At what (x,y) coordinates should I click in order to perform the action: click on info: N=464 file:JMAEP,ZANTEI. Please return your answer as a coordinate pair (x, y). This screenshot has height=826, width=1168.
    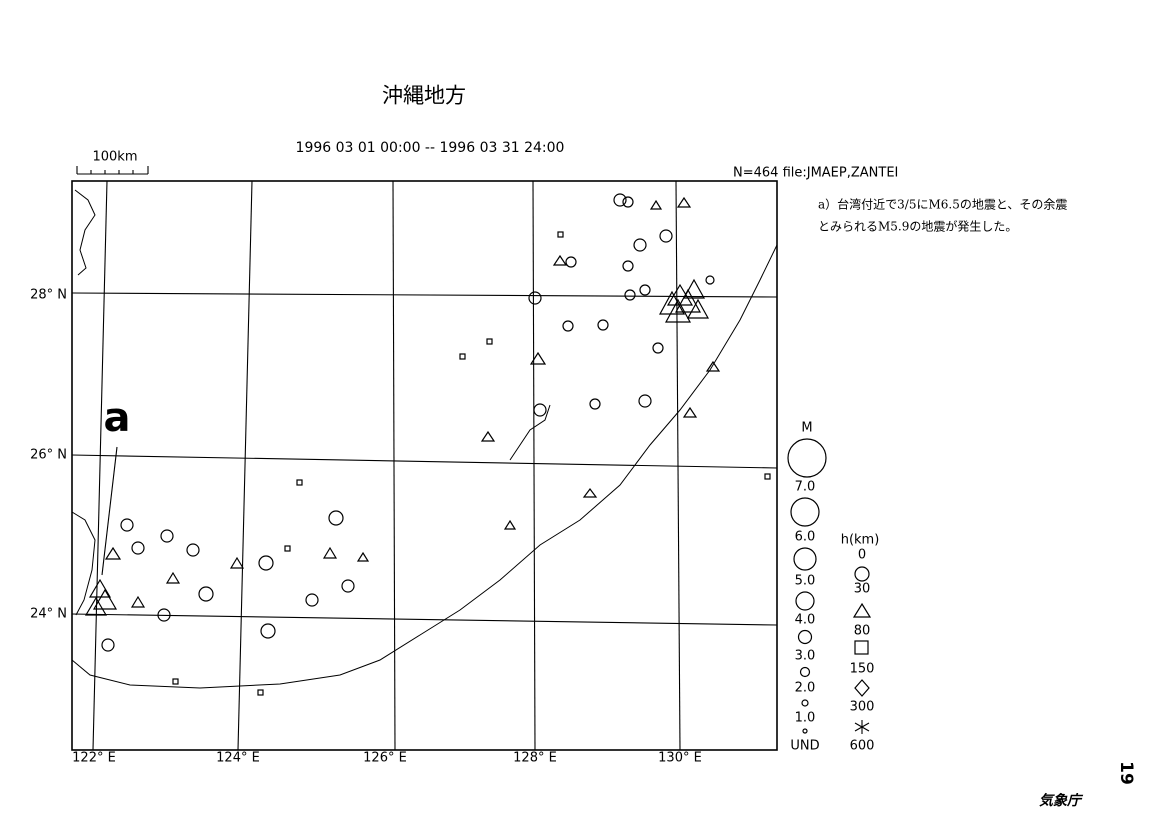
    Looking at the image, I should click on (815, 173).